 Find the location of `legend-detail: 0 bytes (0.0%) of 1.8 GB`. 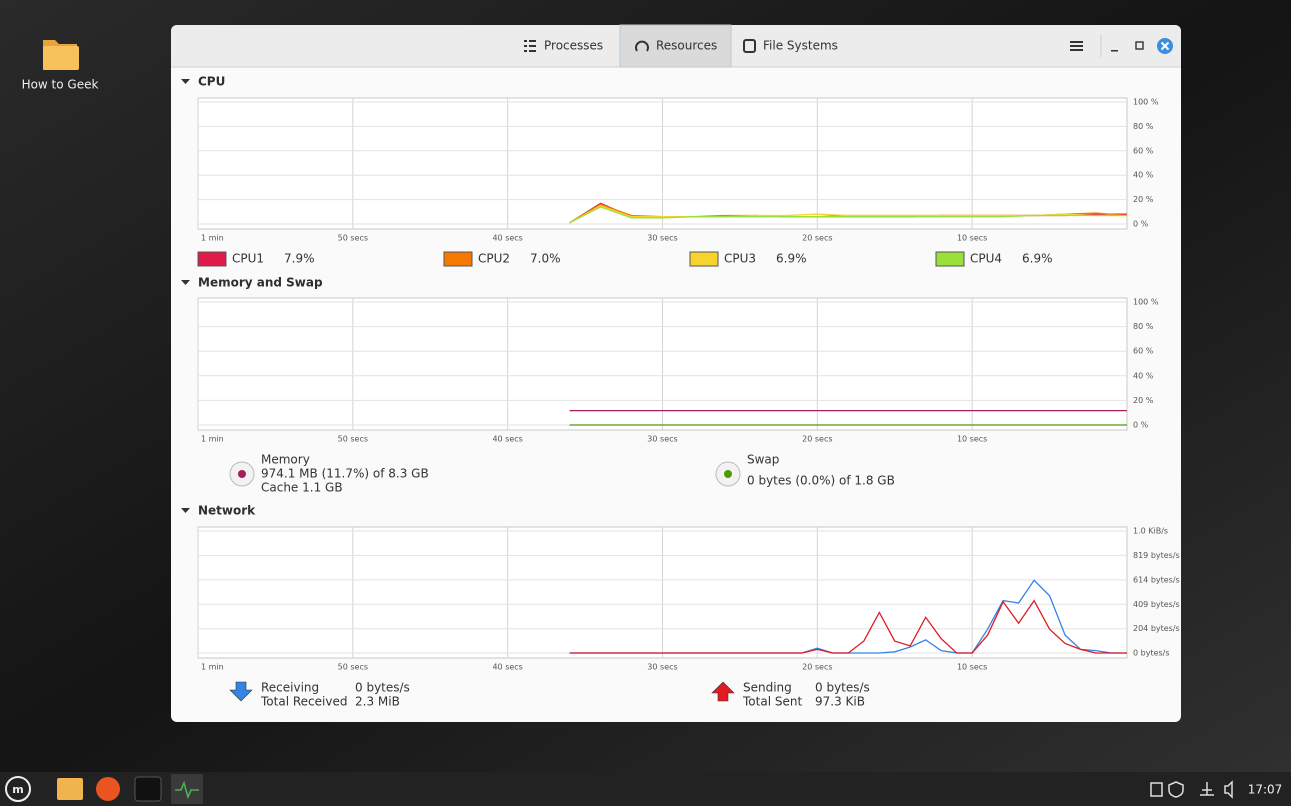

legend-detail: 0 bytes (0.0%) of 1.8 GB is located at coordinates (821, 481).